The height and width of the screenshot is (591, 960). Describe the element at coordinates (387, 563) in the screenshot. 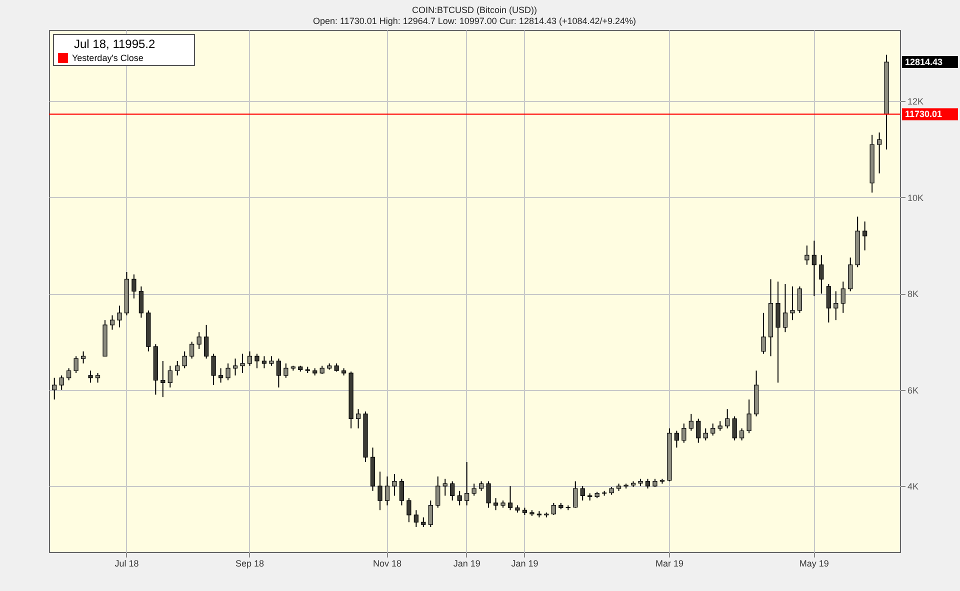

I see `x-tick-label: Nov 18` at that location.